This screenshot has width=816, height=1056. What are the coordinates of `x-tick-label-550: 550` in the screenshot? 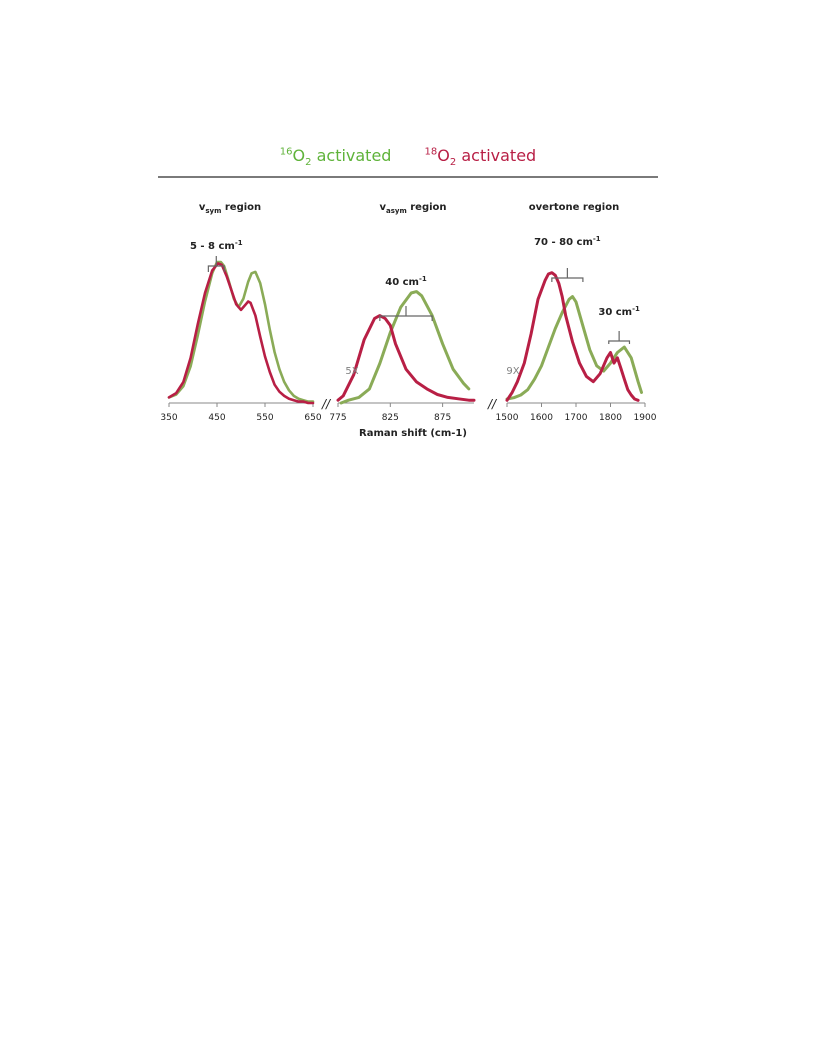 It's located at (264, 418).